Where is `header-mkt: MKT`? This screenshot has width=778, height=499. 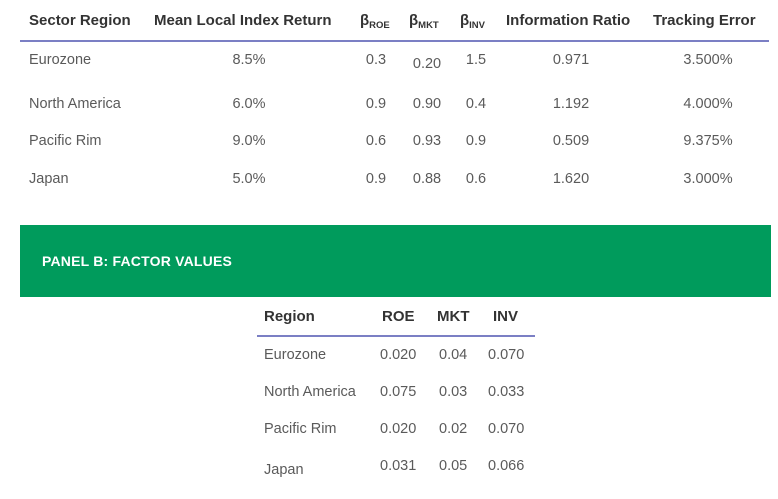 header-mkt: MKT is located at coordinates (453, 316).